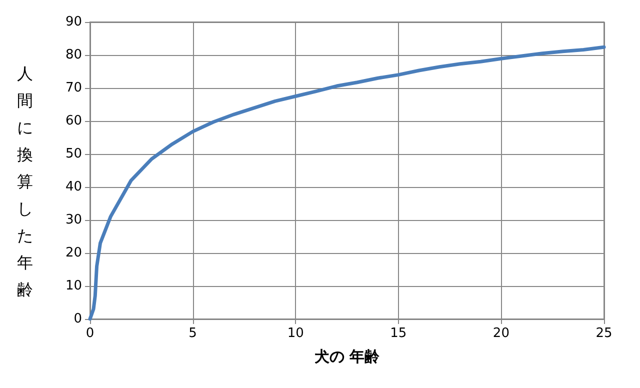 The height and width of the screenshot is (388, 640). Describe the element at coordinates (73, 121) in the screenshot. I see `y-tick-label: 60` at that location.